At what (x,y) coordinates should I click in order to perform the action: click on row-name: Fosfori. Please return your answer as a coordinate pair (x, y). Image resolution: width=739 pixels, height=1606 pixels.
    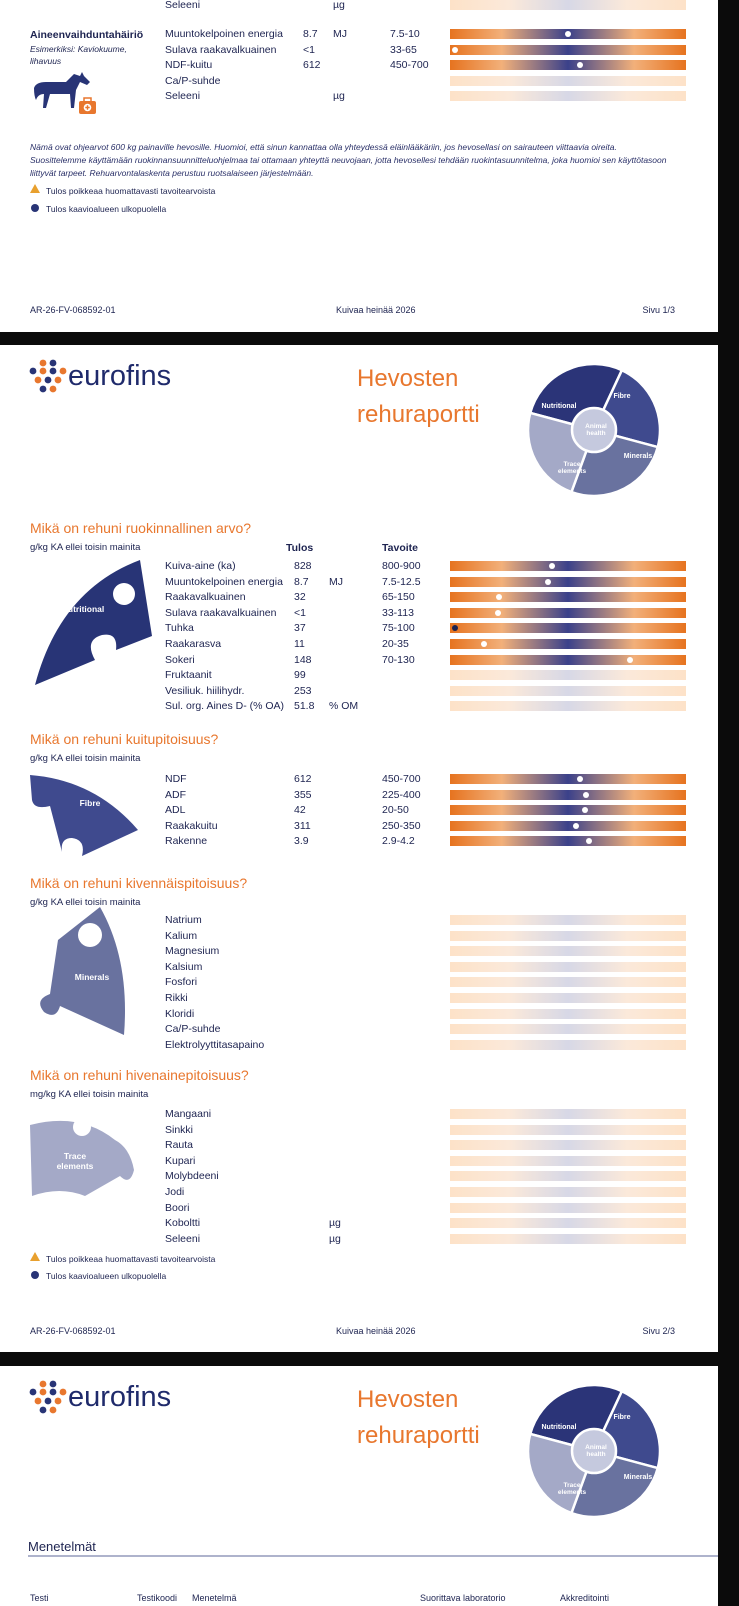
    Looking at the image, I should click on (181, 982).